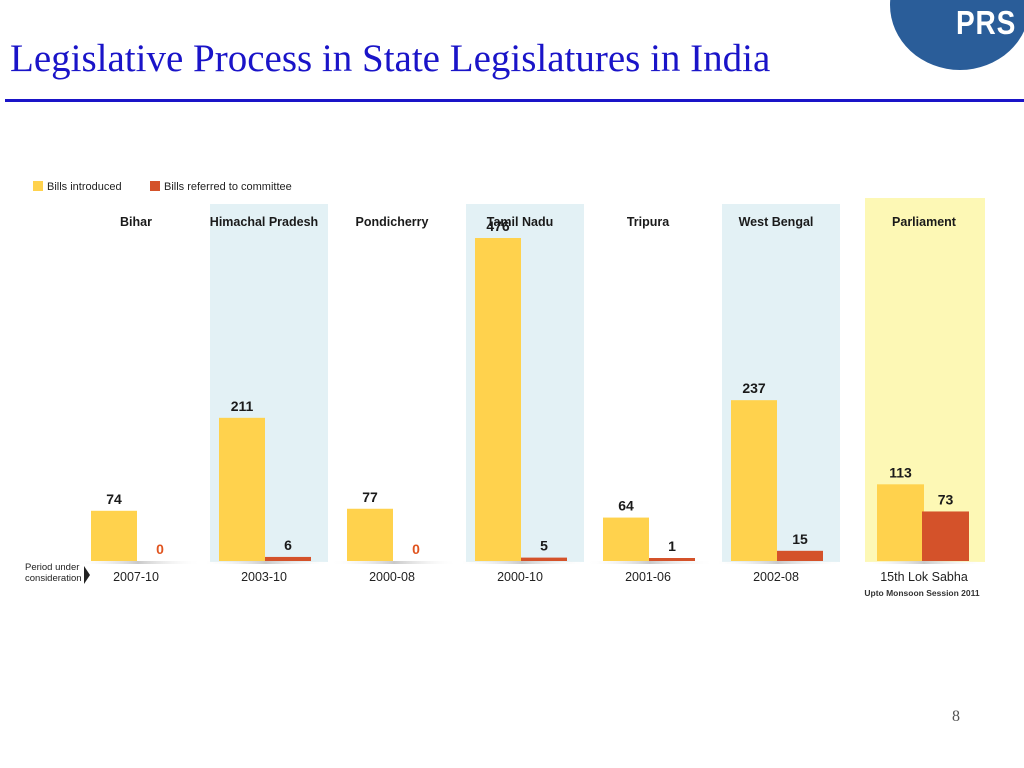 This screenshot has height=768, width=1024. What do you see at coordinates (776, 577) in the screenshot?
I see `period-label: 2002-08` at bounding box center [776, 577].